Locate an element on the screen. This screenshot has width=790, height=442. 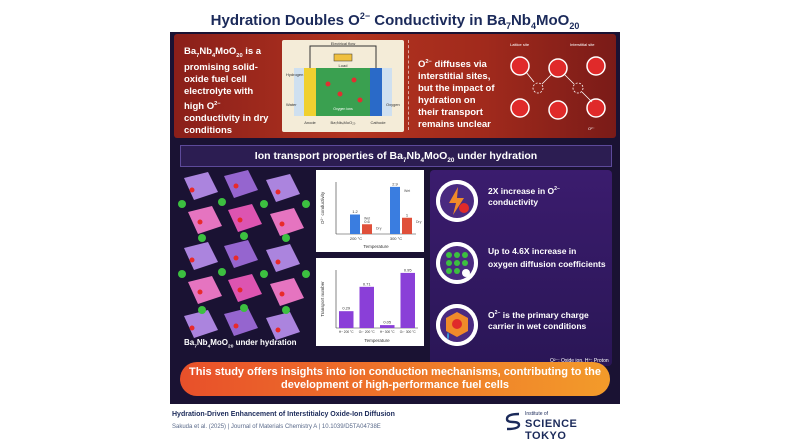
ion-label: O²⁻ is located at coordinates (591, 128).